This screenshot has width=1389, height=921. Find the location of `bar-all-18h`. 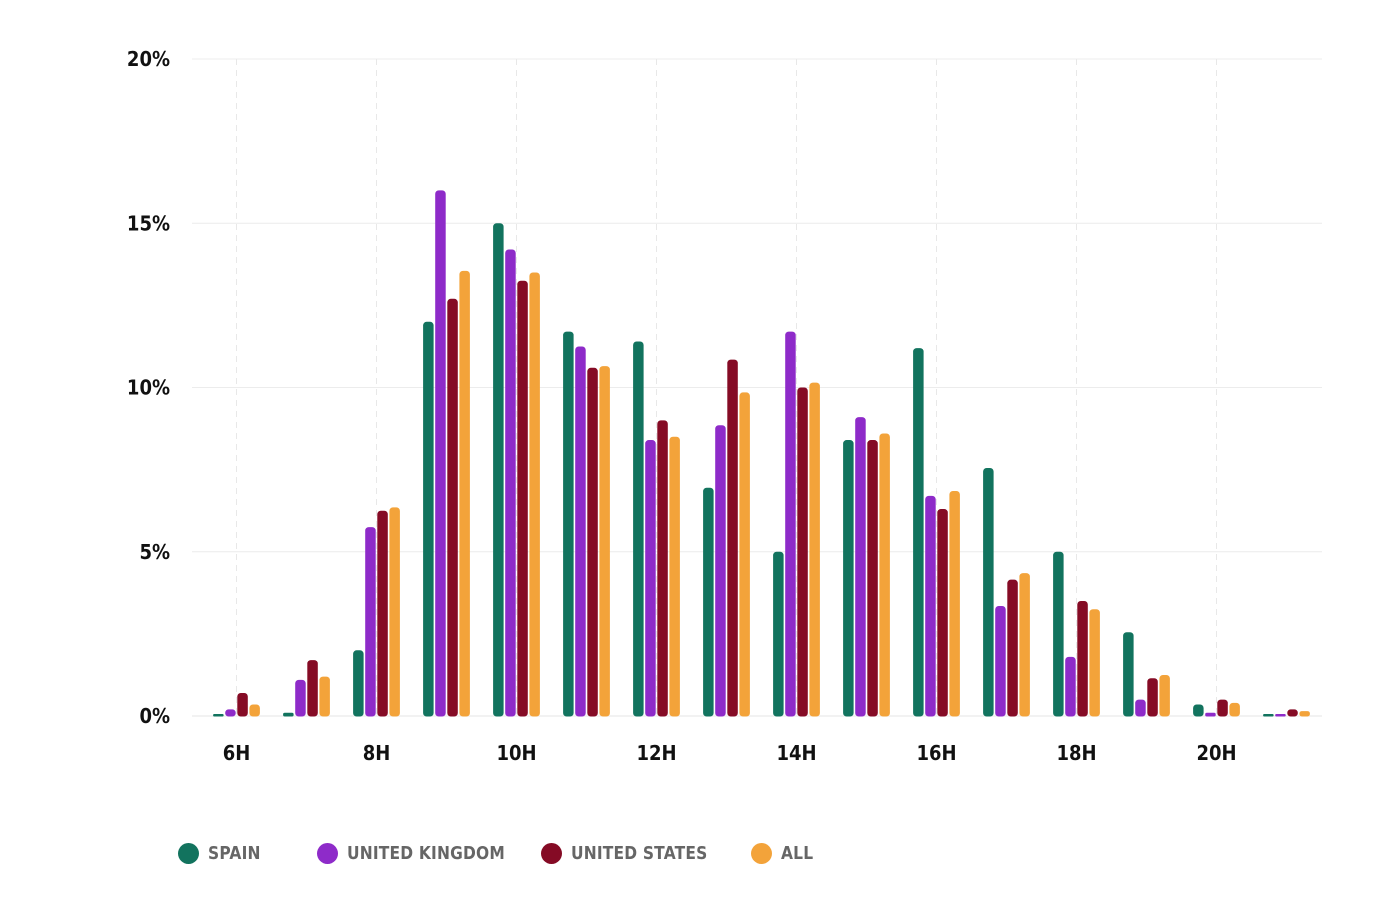

bar-all-18h is located at coordinates (1094, 663).